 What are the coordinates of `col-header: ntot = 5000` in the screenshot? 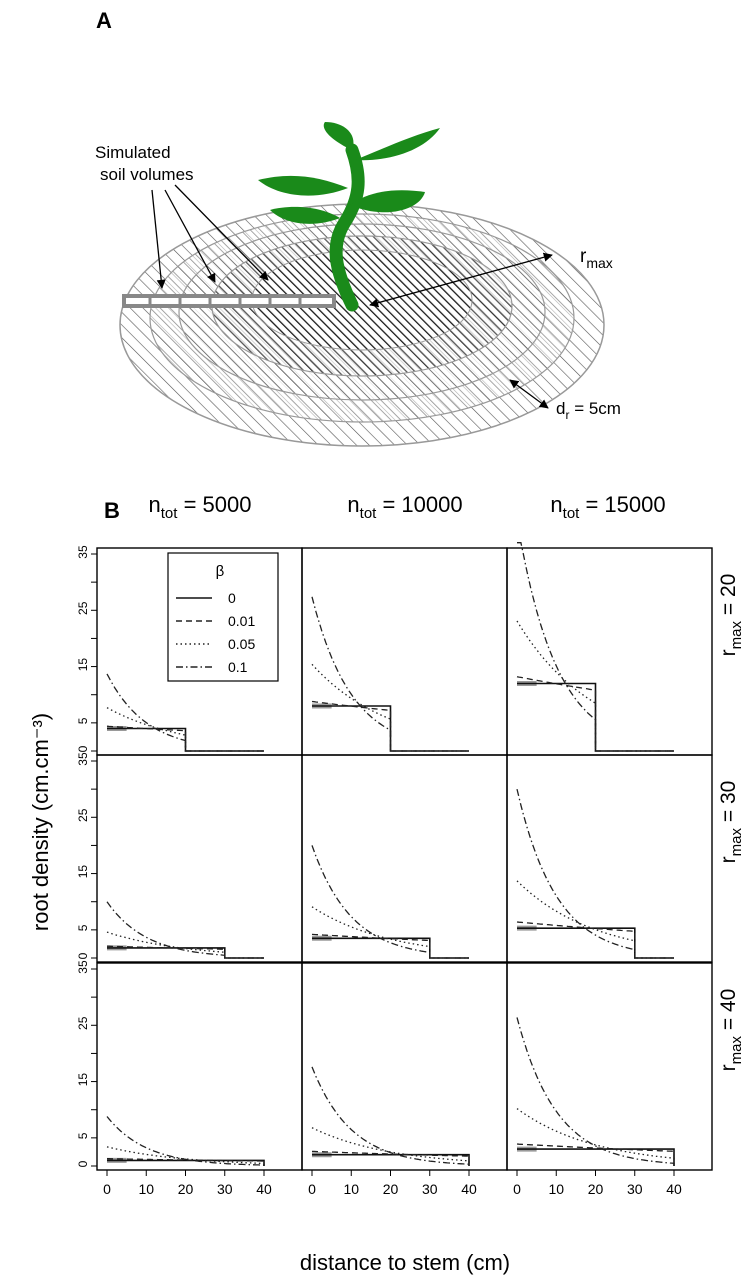 It's located at (200, 507).